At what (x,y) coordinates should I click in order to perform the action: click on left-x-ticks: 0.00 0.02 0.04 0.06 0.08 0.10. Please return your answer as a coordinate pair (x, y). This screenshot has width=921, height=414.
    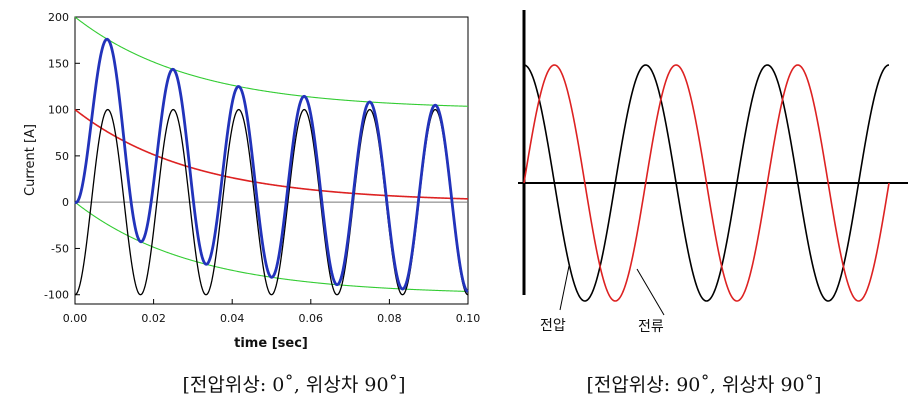
    Looking at the image, I should click on (272, 312).